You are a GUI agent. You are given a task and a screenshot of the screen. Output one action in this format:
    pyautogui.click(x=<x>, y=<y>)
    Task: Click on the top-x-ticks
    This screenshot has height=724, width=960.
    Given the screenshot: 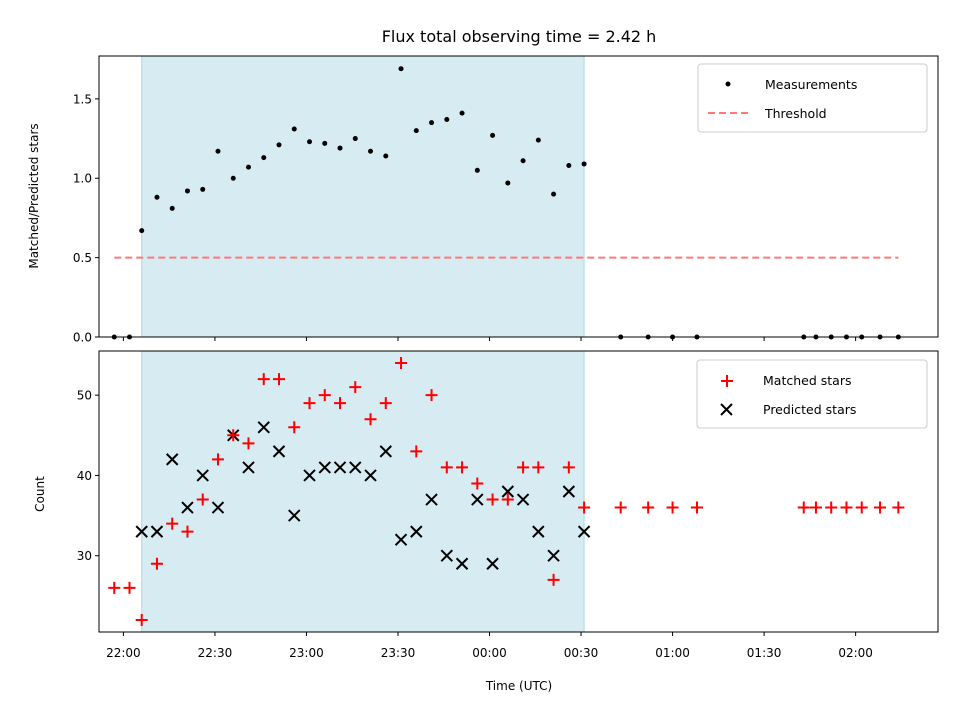 What is the action you would take?
    pyautogui.click(x=489, y=339)
    